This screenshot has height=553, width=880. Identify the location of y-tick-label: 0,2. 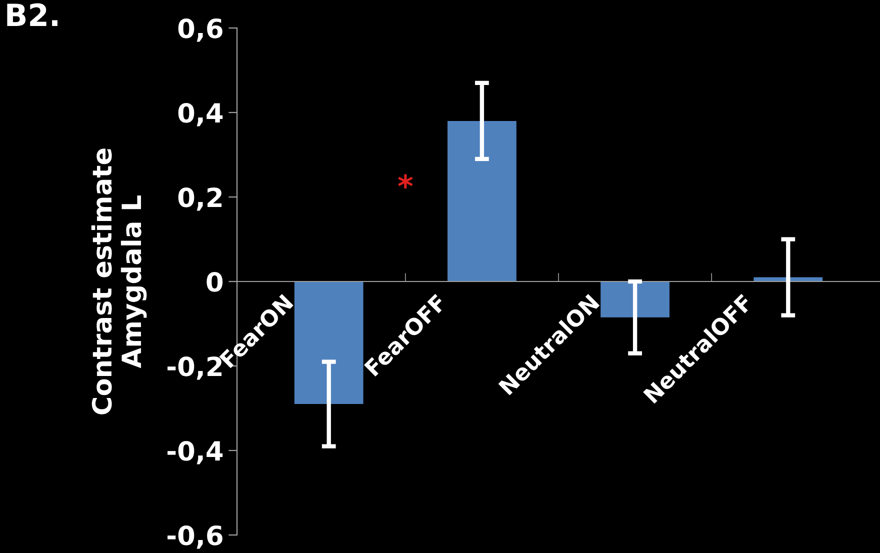
(200, 199).